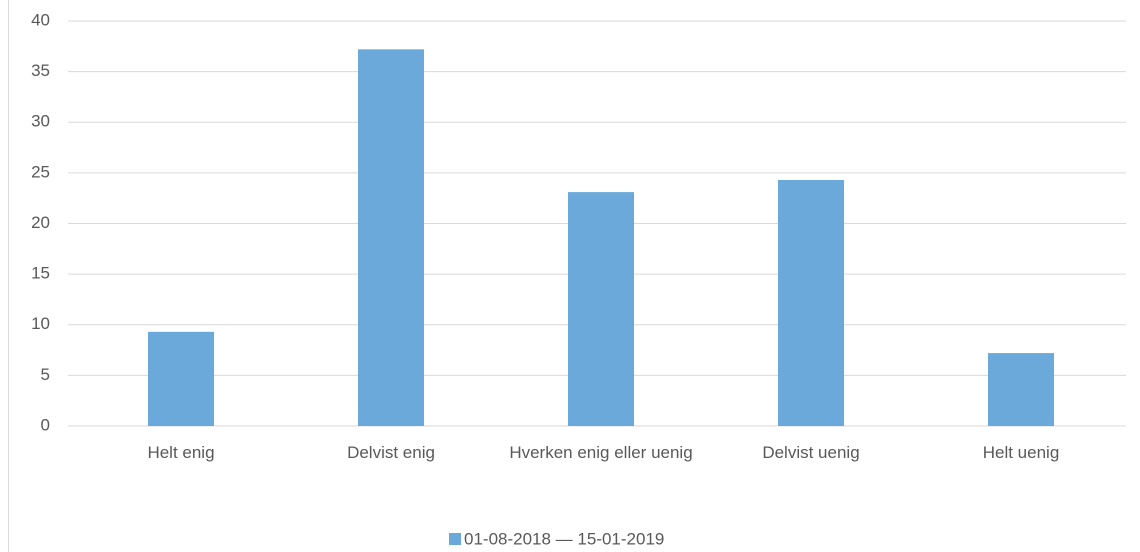 Image resolution: width=1140 pixels, height=552 pixels. Describe the element at coordinates (45, 374) in the screenshot. I see `y-tick-label: 5` at that location.